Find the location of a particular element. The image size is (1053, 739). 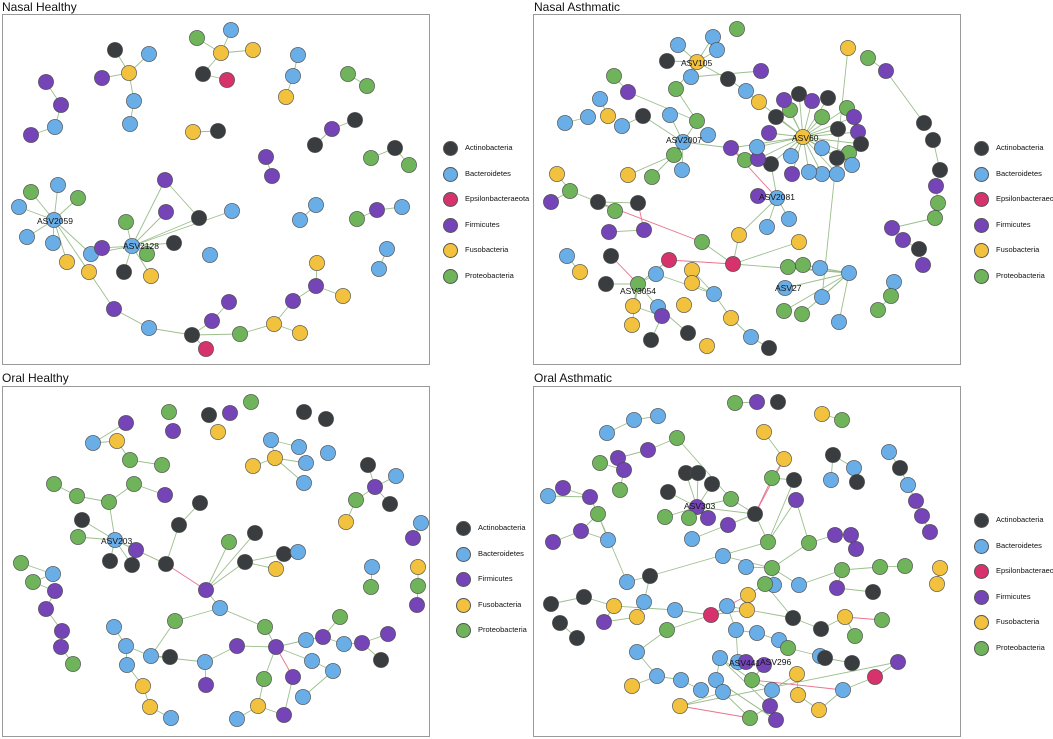

panel-title-nasal-healthy: Nasal Healthy is located at coordinates (39, 7).